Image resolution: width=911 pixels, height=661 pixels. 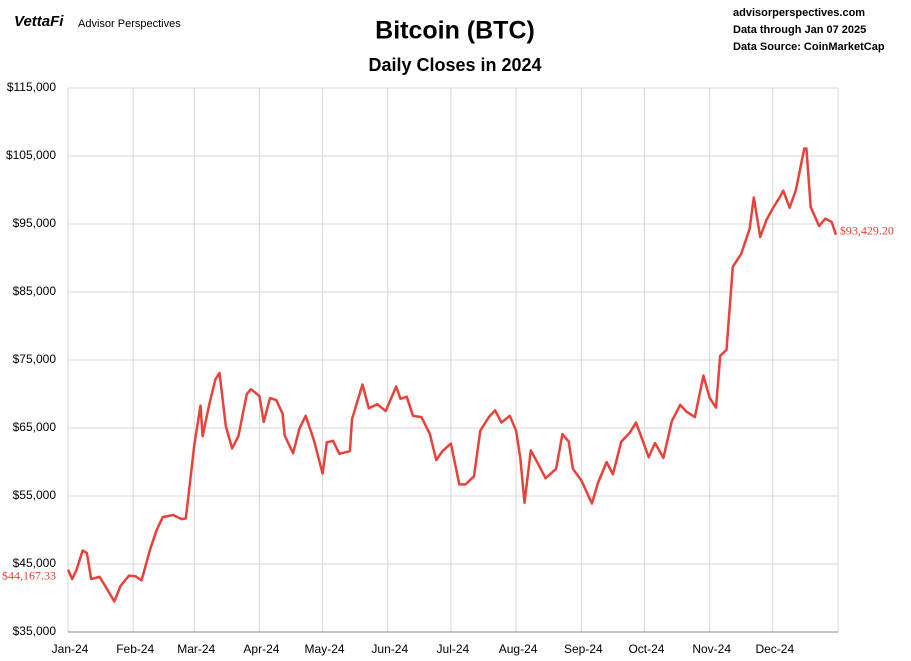 What do you see at coordinates (455, 31) in the screenshot?
I see `chart-title: Bitcoin (BTC)` at bounding box center [455, 31].